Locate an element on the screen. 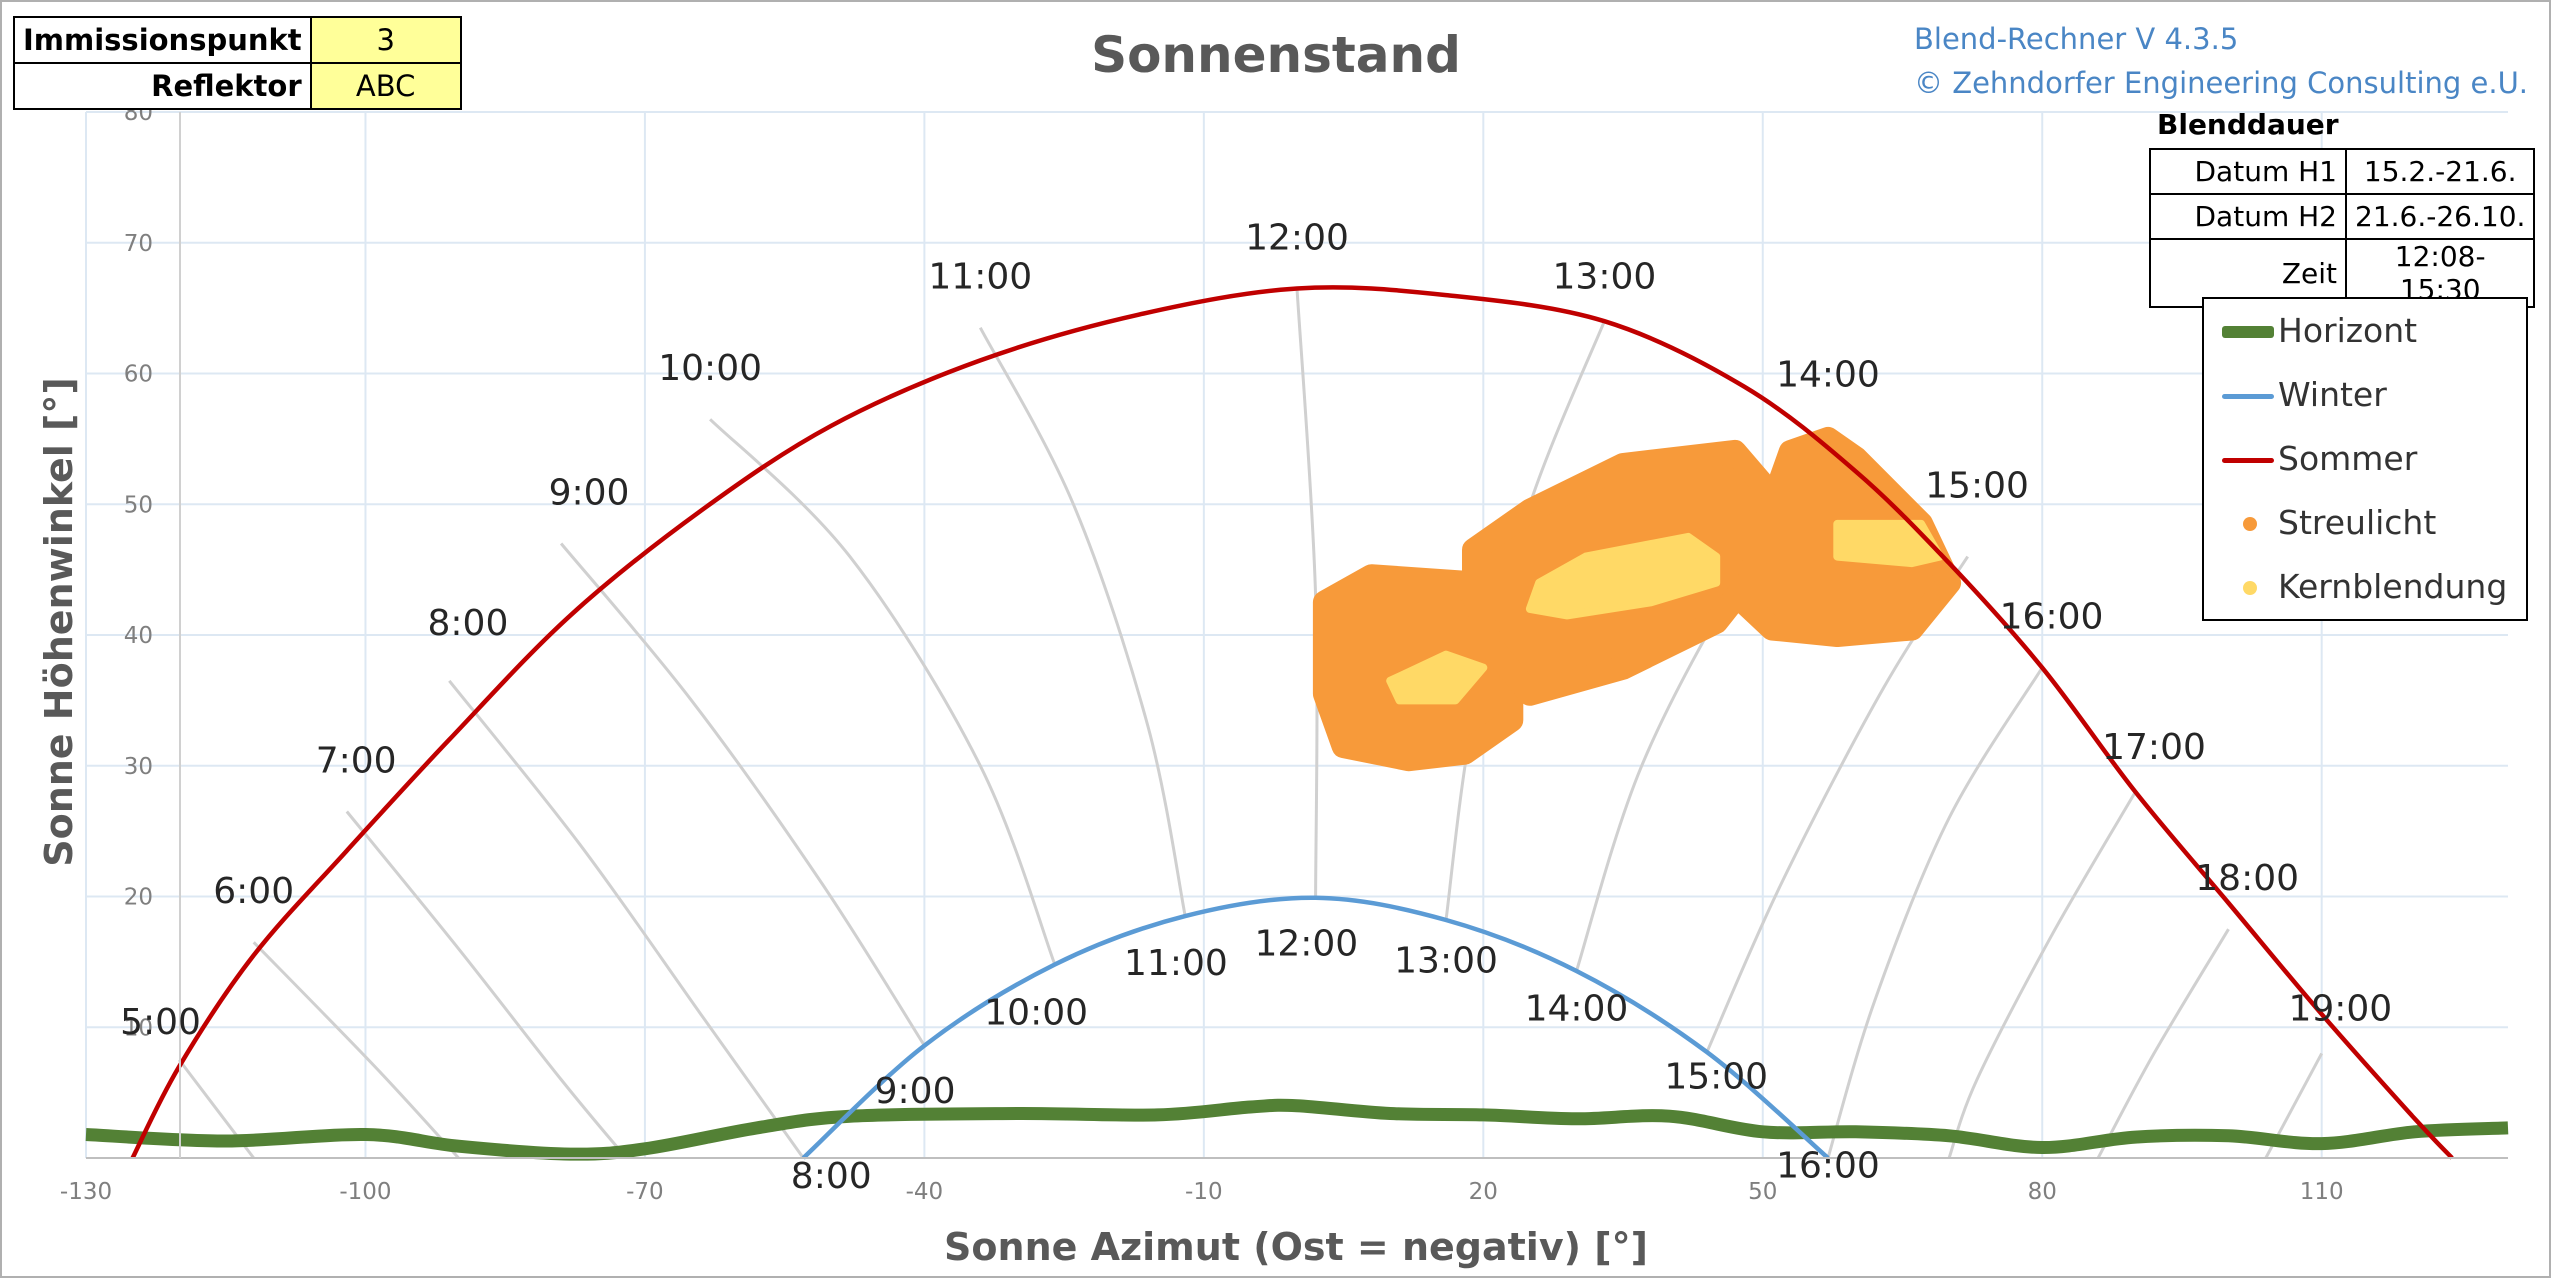 This screenshot has width=2551, height=1278. table-row: Datum H2 21.6.-26.10. is located at coordinates (2342, 216).